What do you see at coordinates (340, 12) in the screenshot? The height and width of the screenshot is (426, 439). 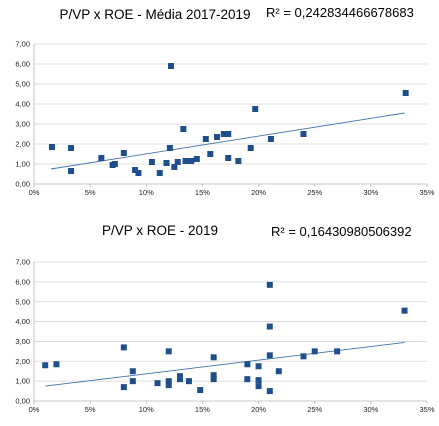 I see `r-squared-label: R² = 0,242834466678683` at bounding box center [340, 12].